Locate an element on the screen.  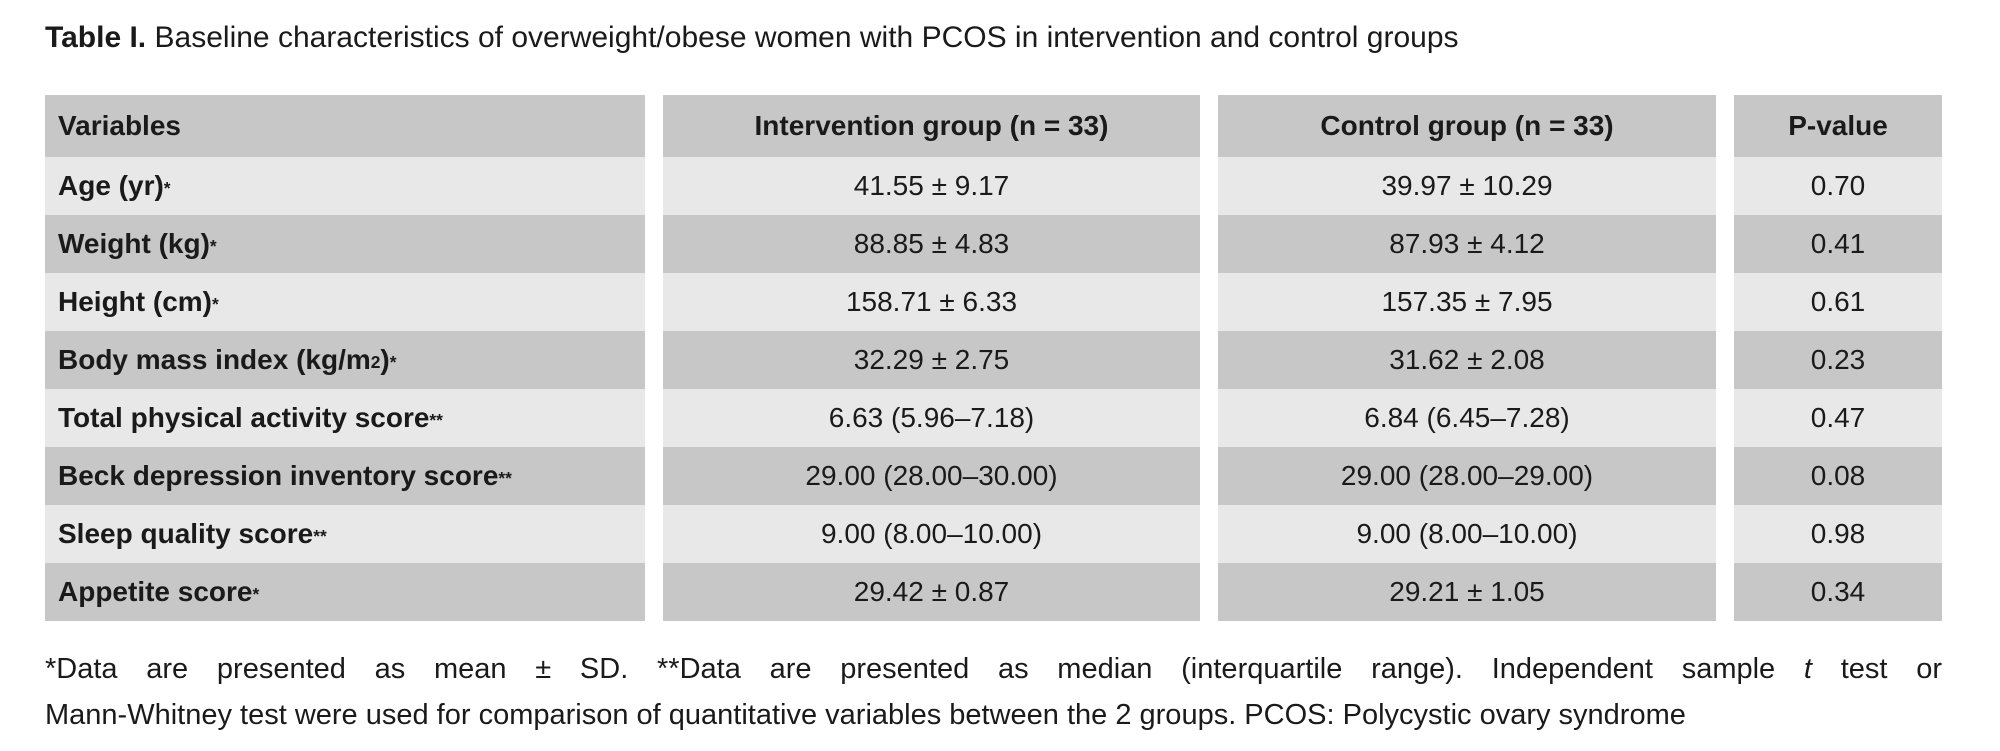
variable-cell: Height (cm) * is located at coordinates (345, 302).